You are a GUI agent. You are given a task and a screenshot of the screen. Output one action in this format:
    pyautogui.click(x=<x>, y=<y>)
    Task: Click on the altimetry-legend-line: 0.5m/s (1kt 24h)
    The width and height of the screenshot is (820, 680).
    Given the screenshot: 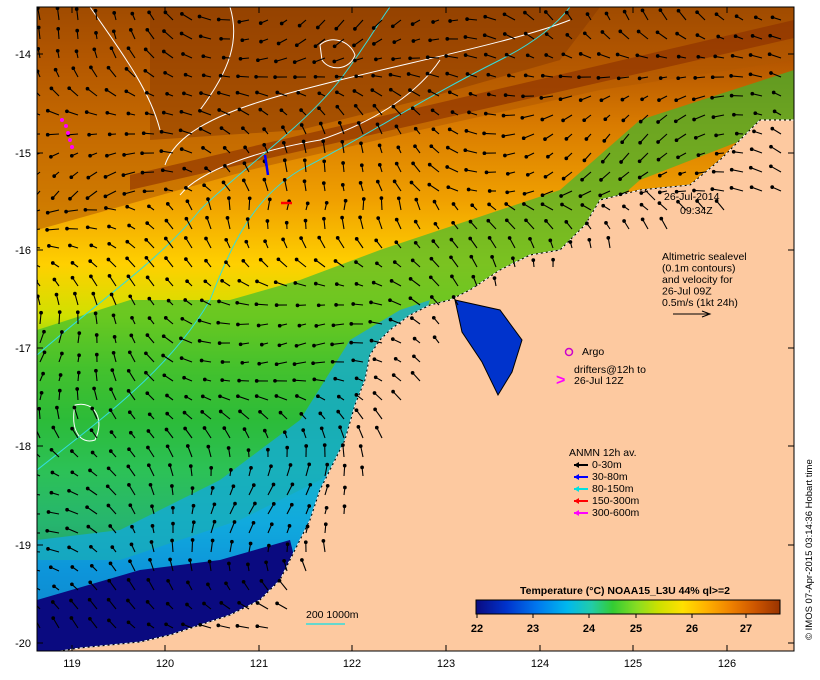 What is the action you would take?
    pyautogui.click(x=700, y=303)
    